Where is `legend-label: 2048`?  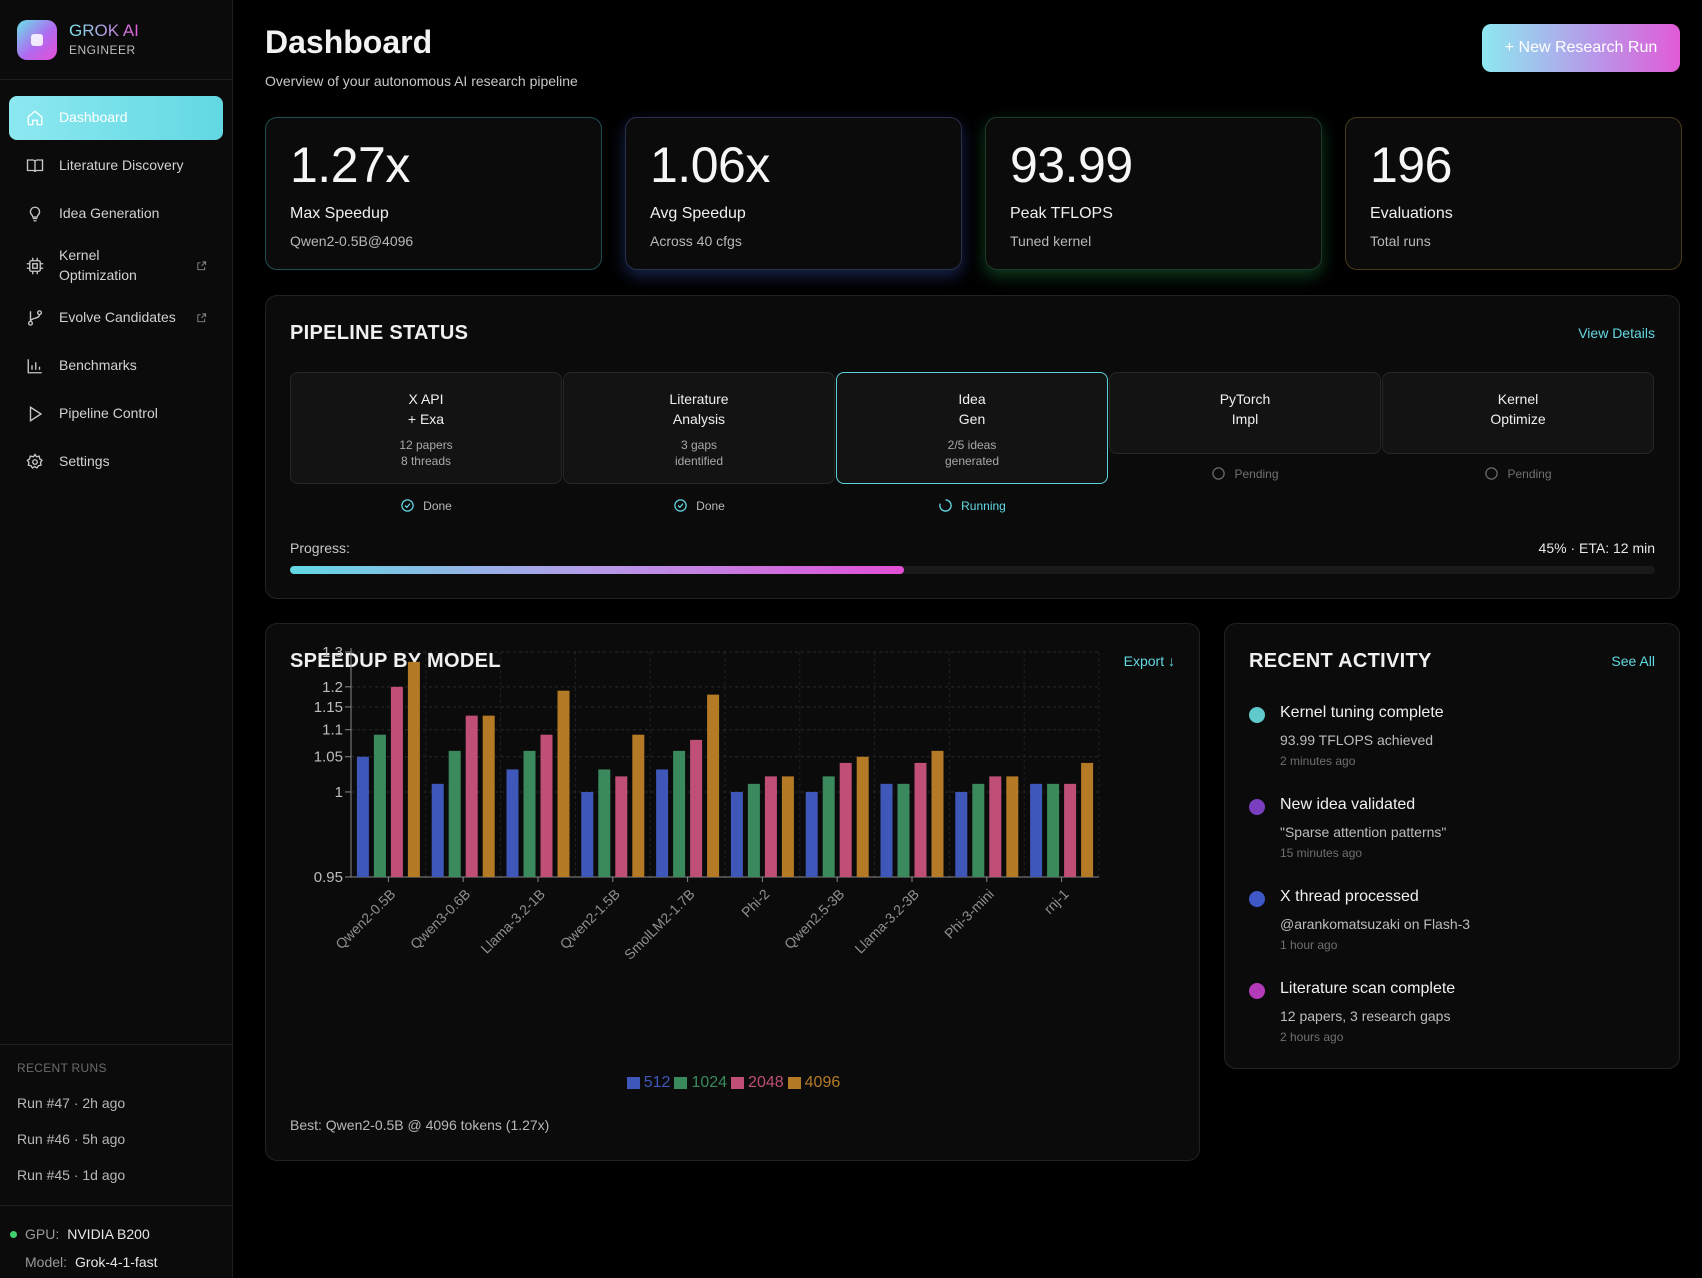
legend-label: 2048 is located at coordinates (766, 1082).